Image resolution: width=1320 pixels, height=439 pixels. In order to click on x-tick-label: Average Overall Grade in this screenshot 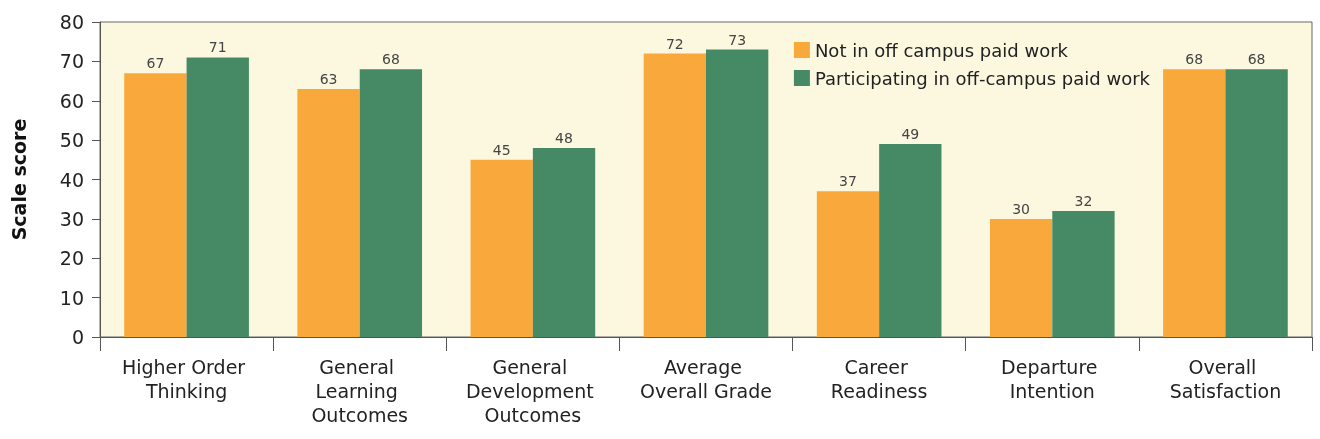, I will do `click(706, 379)`.